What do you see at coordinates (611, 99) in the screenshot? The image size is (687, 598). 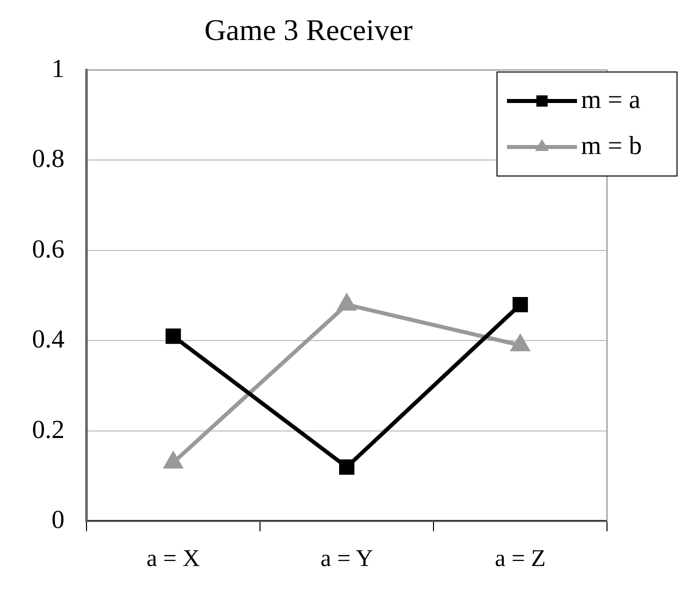 I see `legend-label: m = a` at bounding box center [611, 99].